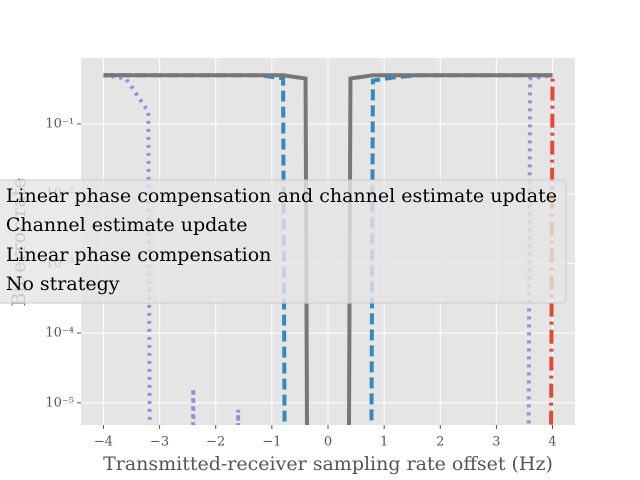  I want to click on y-tick-label: 10⁻¹, so click(59, 123).